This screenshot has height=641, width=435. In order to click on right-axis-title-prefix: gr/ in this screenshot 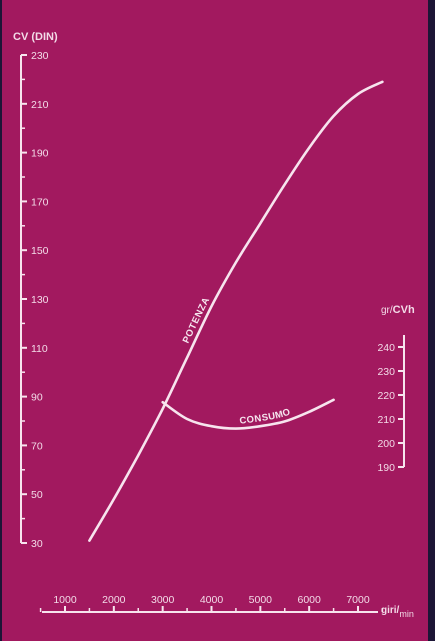, I will do `click(387, 310)`.